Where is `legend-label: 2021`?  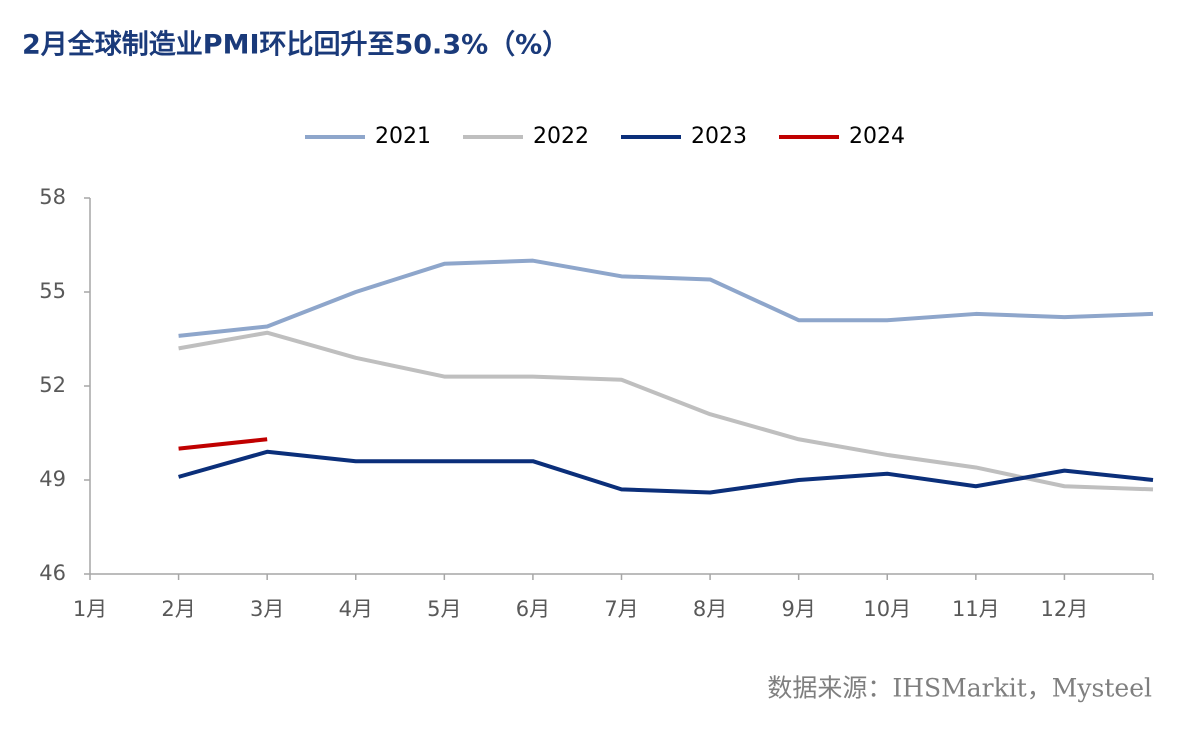 legend-label: 2021 is located at coordinates (403, 136).